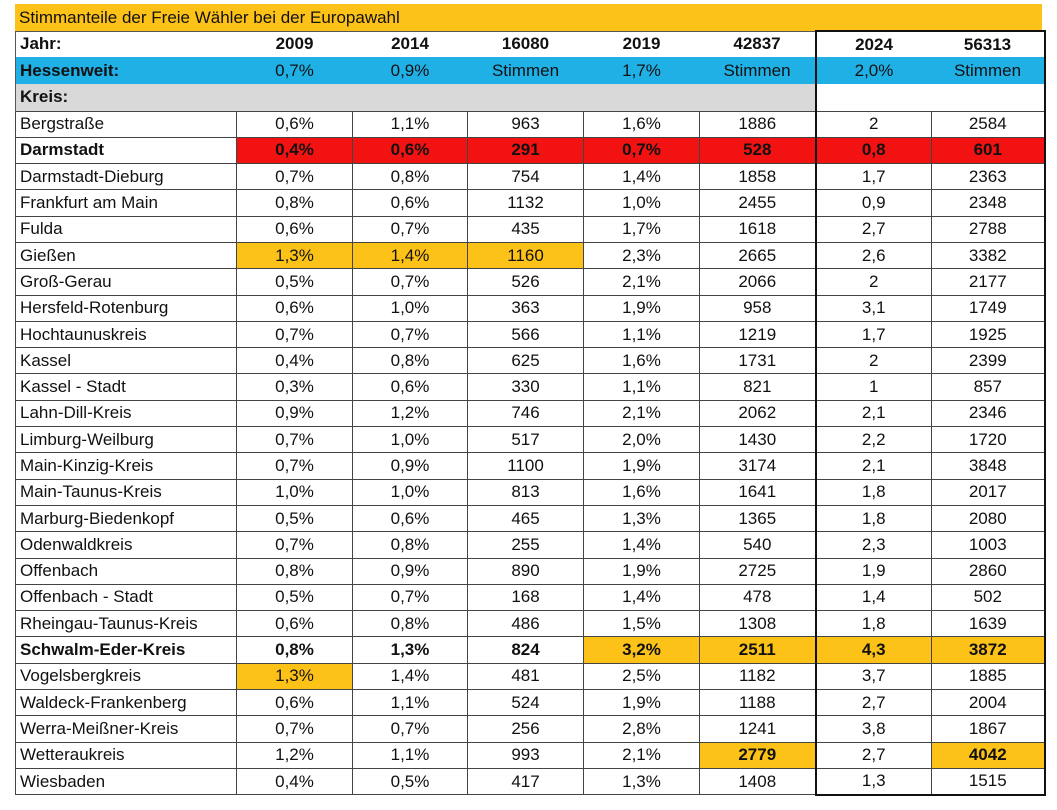 The height and width of the screenshot is (810, 1057). Describe the element at coordinates (988, 282) in the screenshot. I see `value-cell: 2177` at that location.